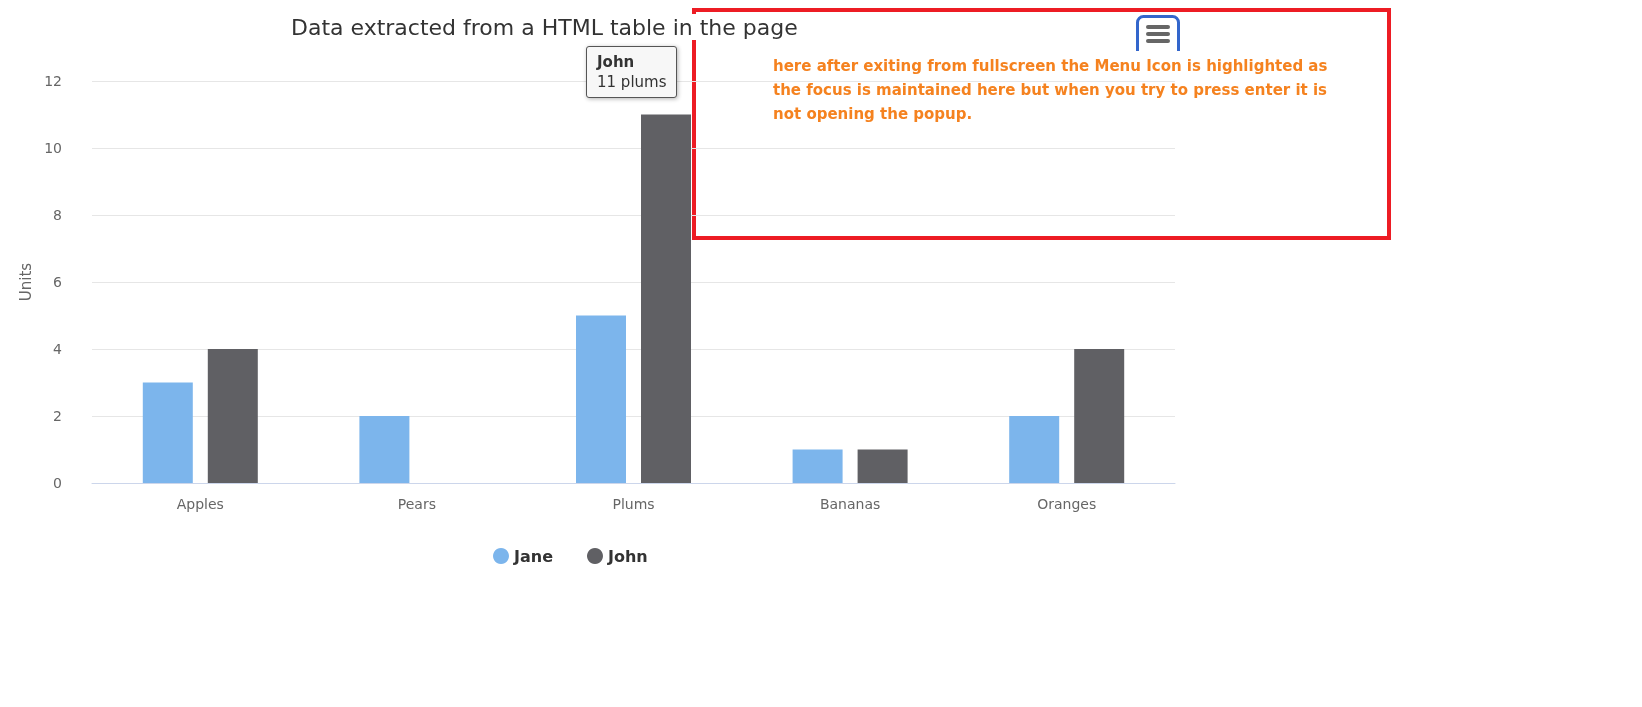  Describe the element at coordinates (632, 72) in the screenshot. I see `annotation: John 11 plums` at that location.